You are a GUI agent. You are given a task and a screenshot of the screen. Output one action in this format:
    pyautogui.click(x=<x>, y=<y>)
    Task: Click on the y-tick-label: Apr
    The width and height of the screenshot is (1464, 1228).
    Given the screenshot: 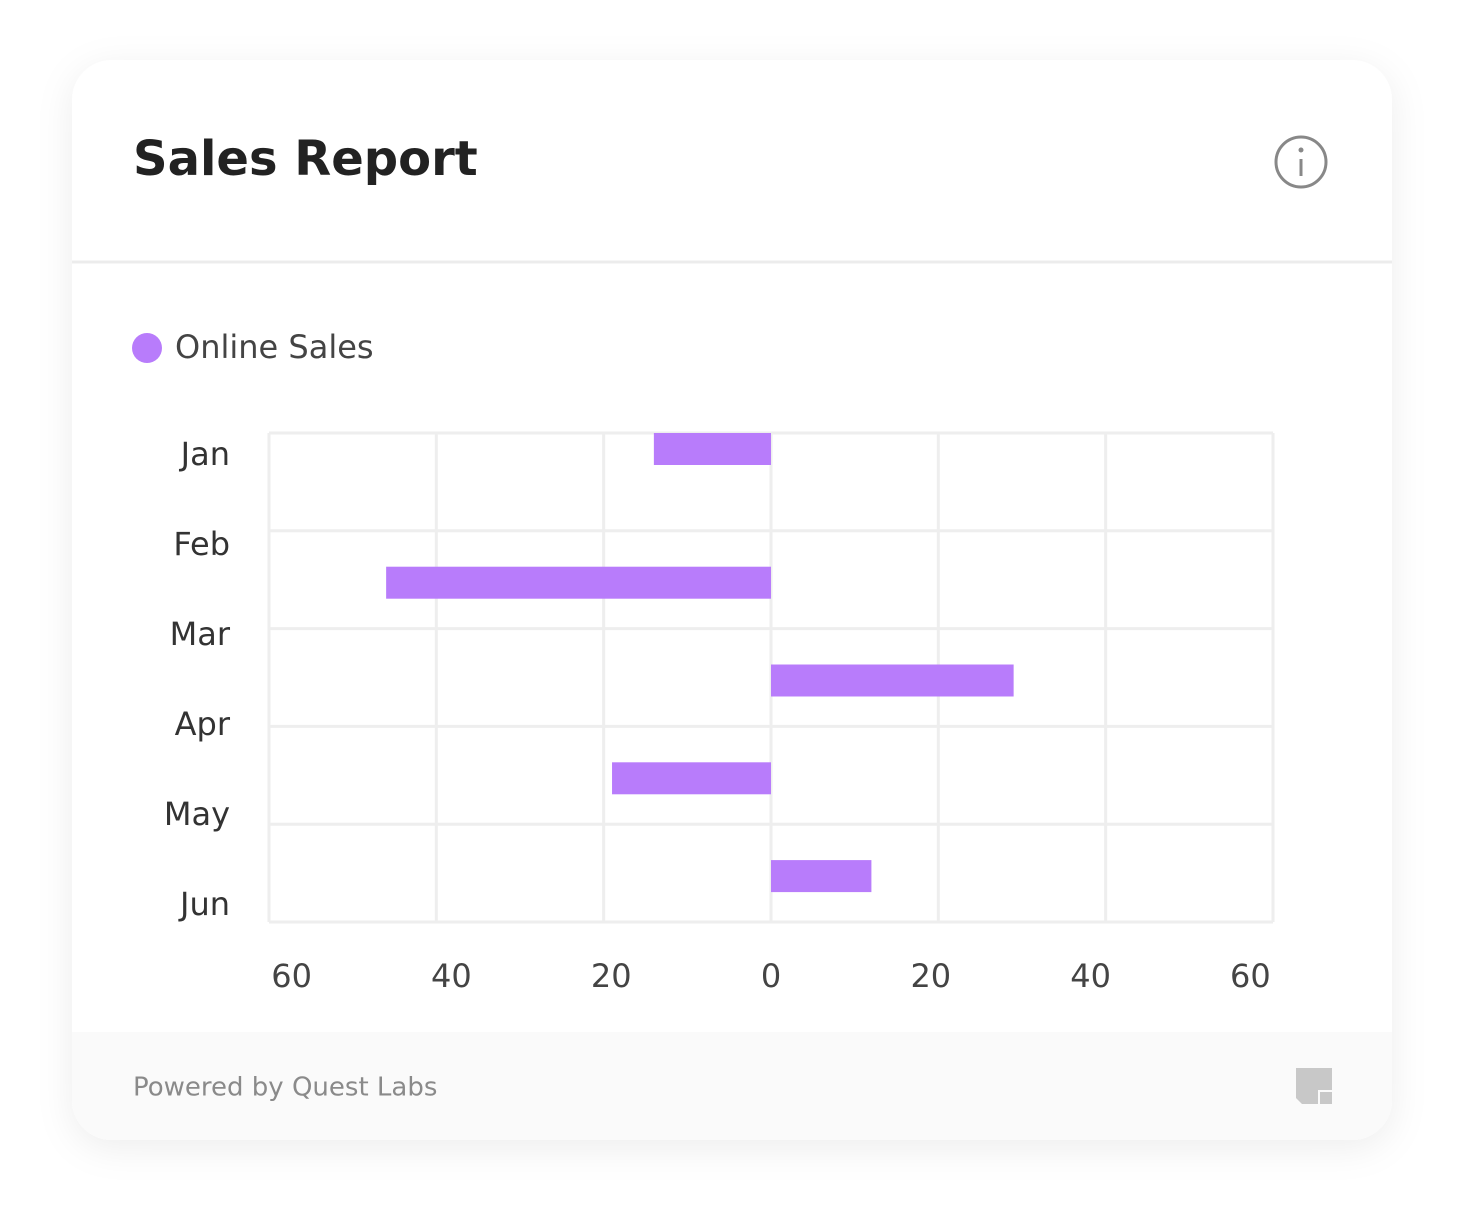 What is the action you would take?
    pyautogui.click(x=203, y=724)
    